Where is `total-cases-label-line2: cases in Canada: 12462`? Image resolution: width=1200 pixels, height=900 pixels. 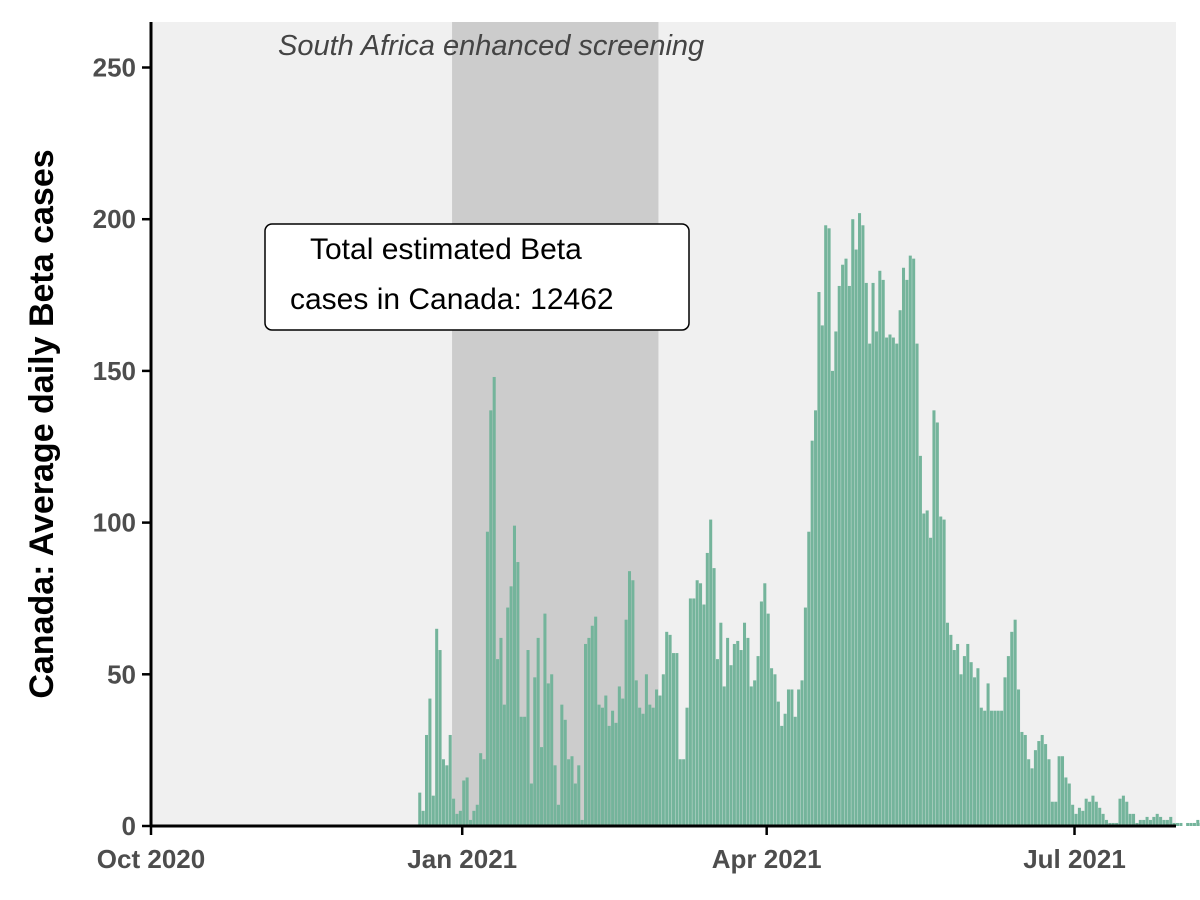
total-cases-label-line2: cases in Canada: 12462 is located at coordinates (452, 299).